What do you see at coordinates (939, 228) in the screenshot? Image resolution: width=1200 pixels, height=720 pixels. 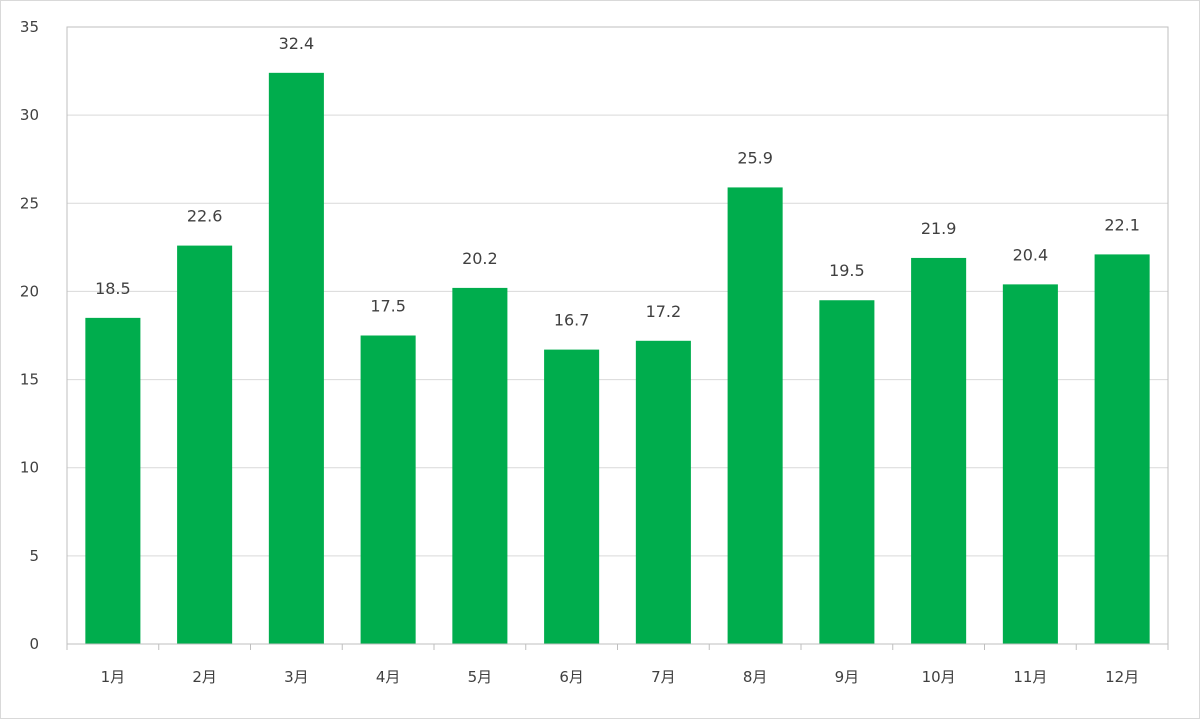 I see `data-label-10: 21.9` at bounding box center [939, 228].